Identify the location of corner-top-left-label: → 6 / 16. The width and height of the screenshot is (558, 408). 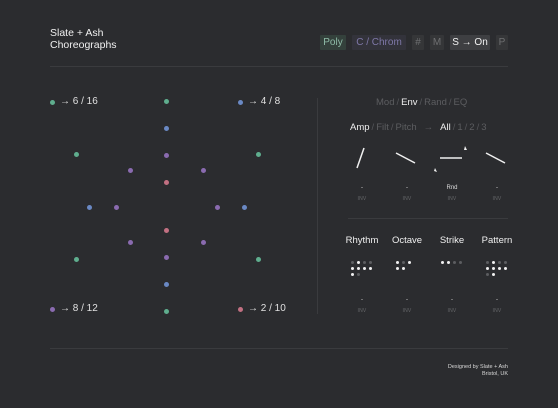
(79, 101).